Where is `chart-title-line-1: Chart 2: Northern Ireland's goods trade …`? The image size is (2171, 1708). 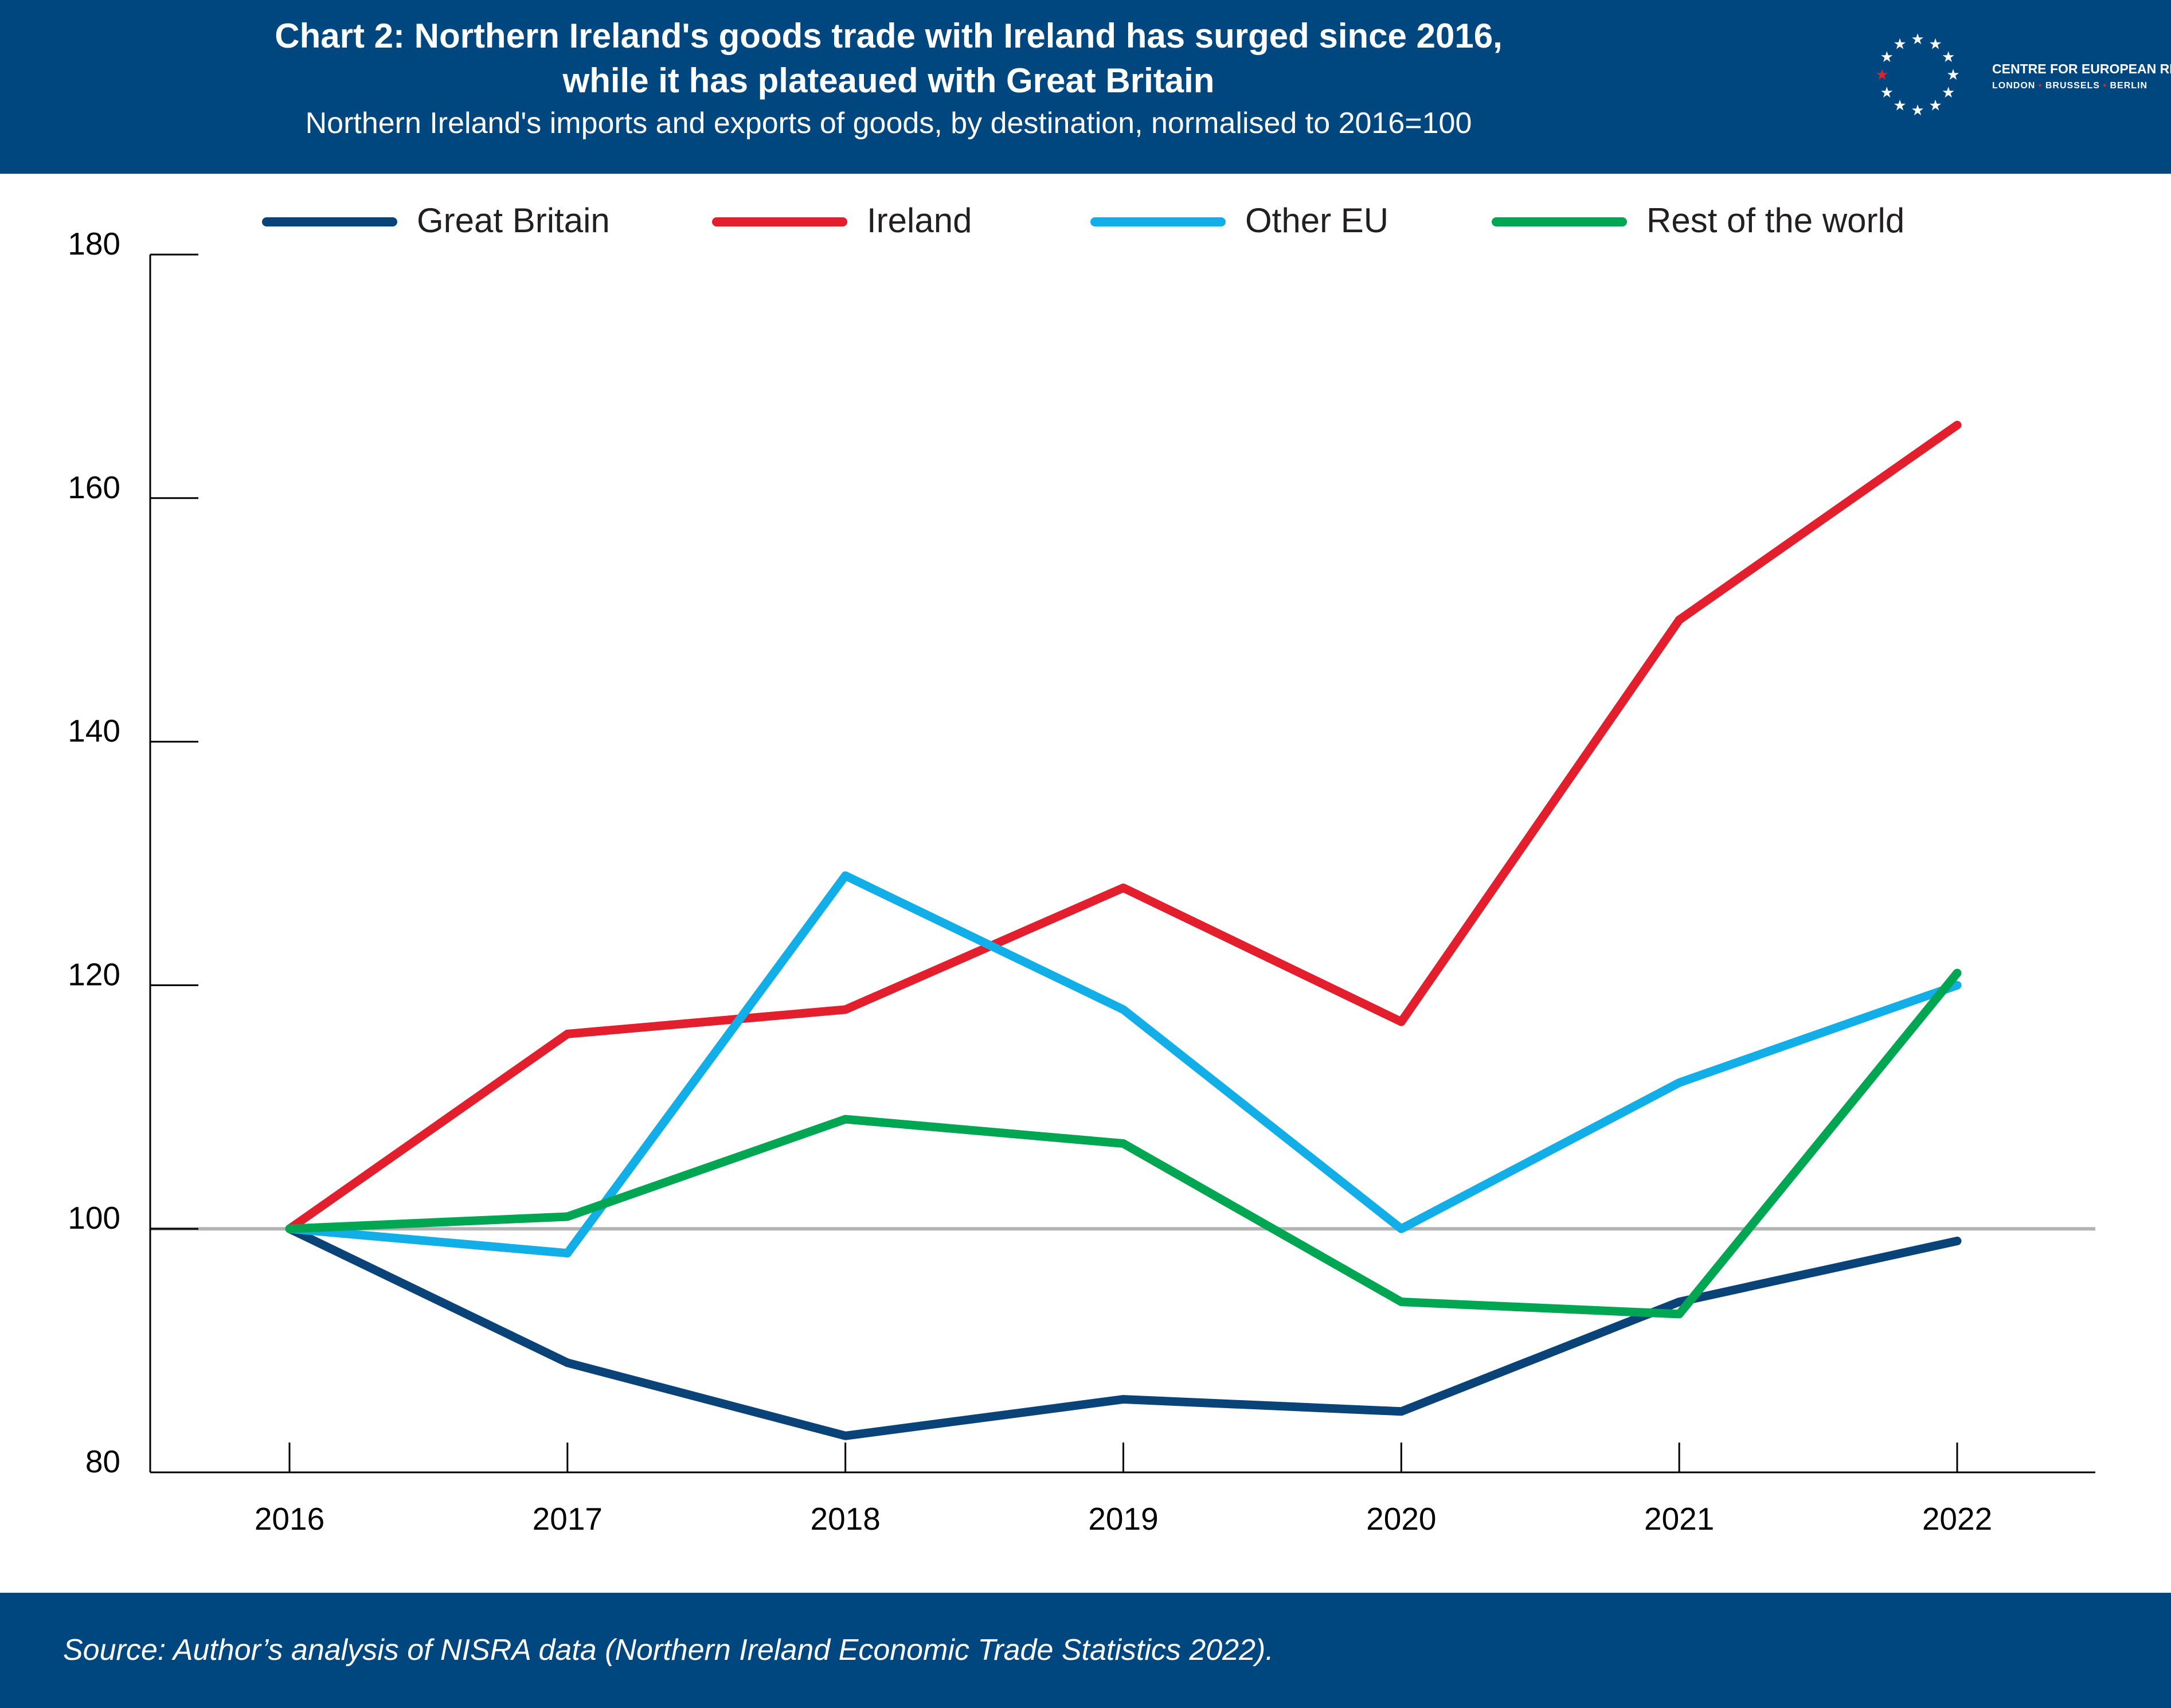
chart-title-line-1: Chart 2: Northern Ireland's goods trade … is located at coordinates (889, 36).